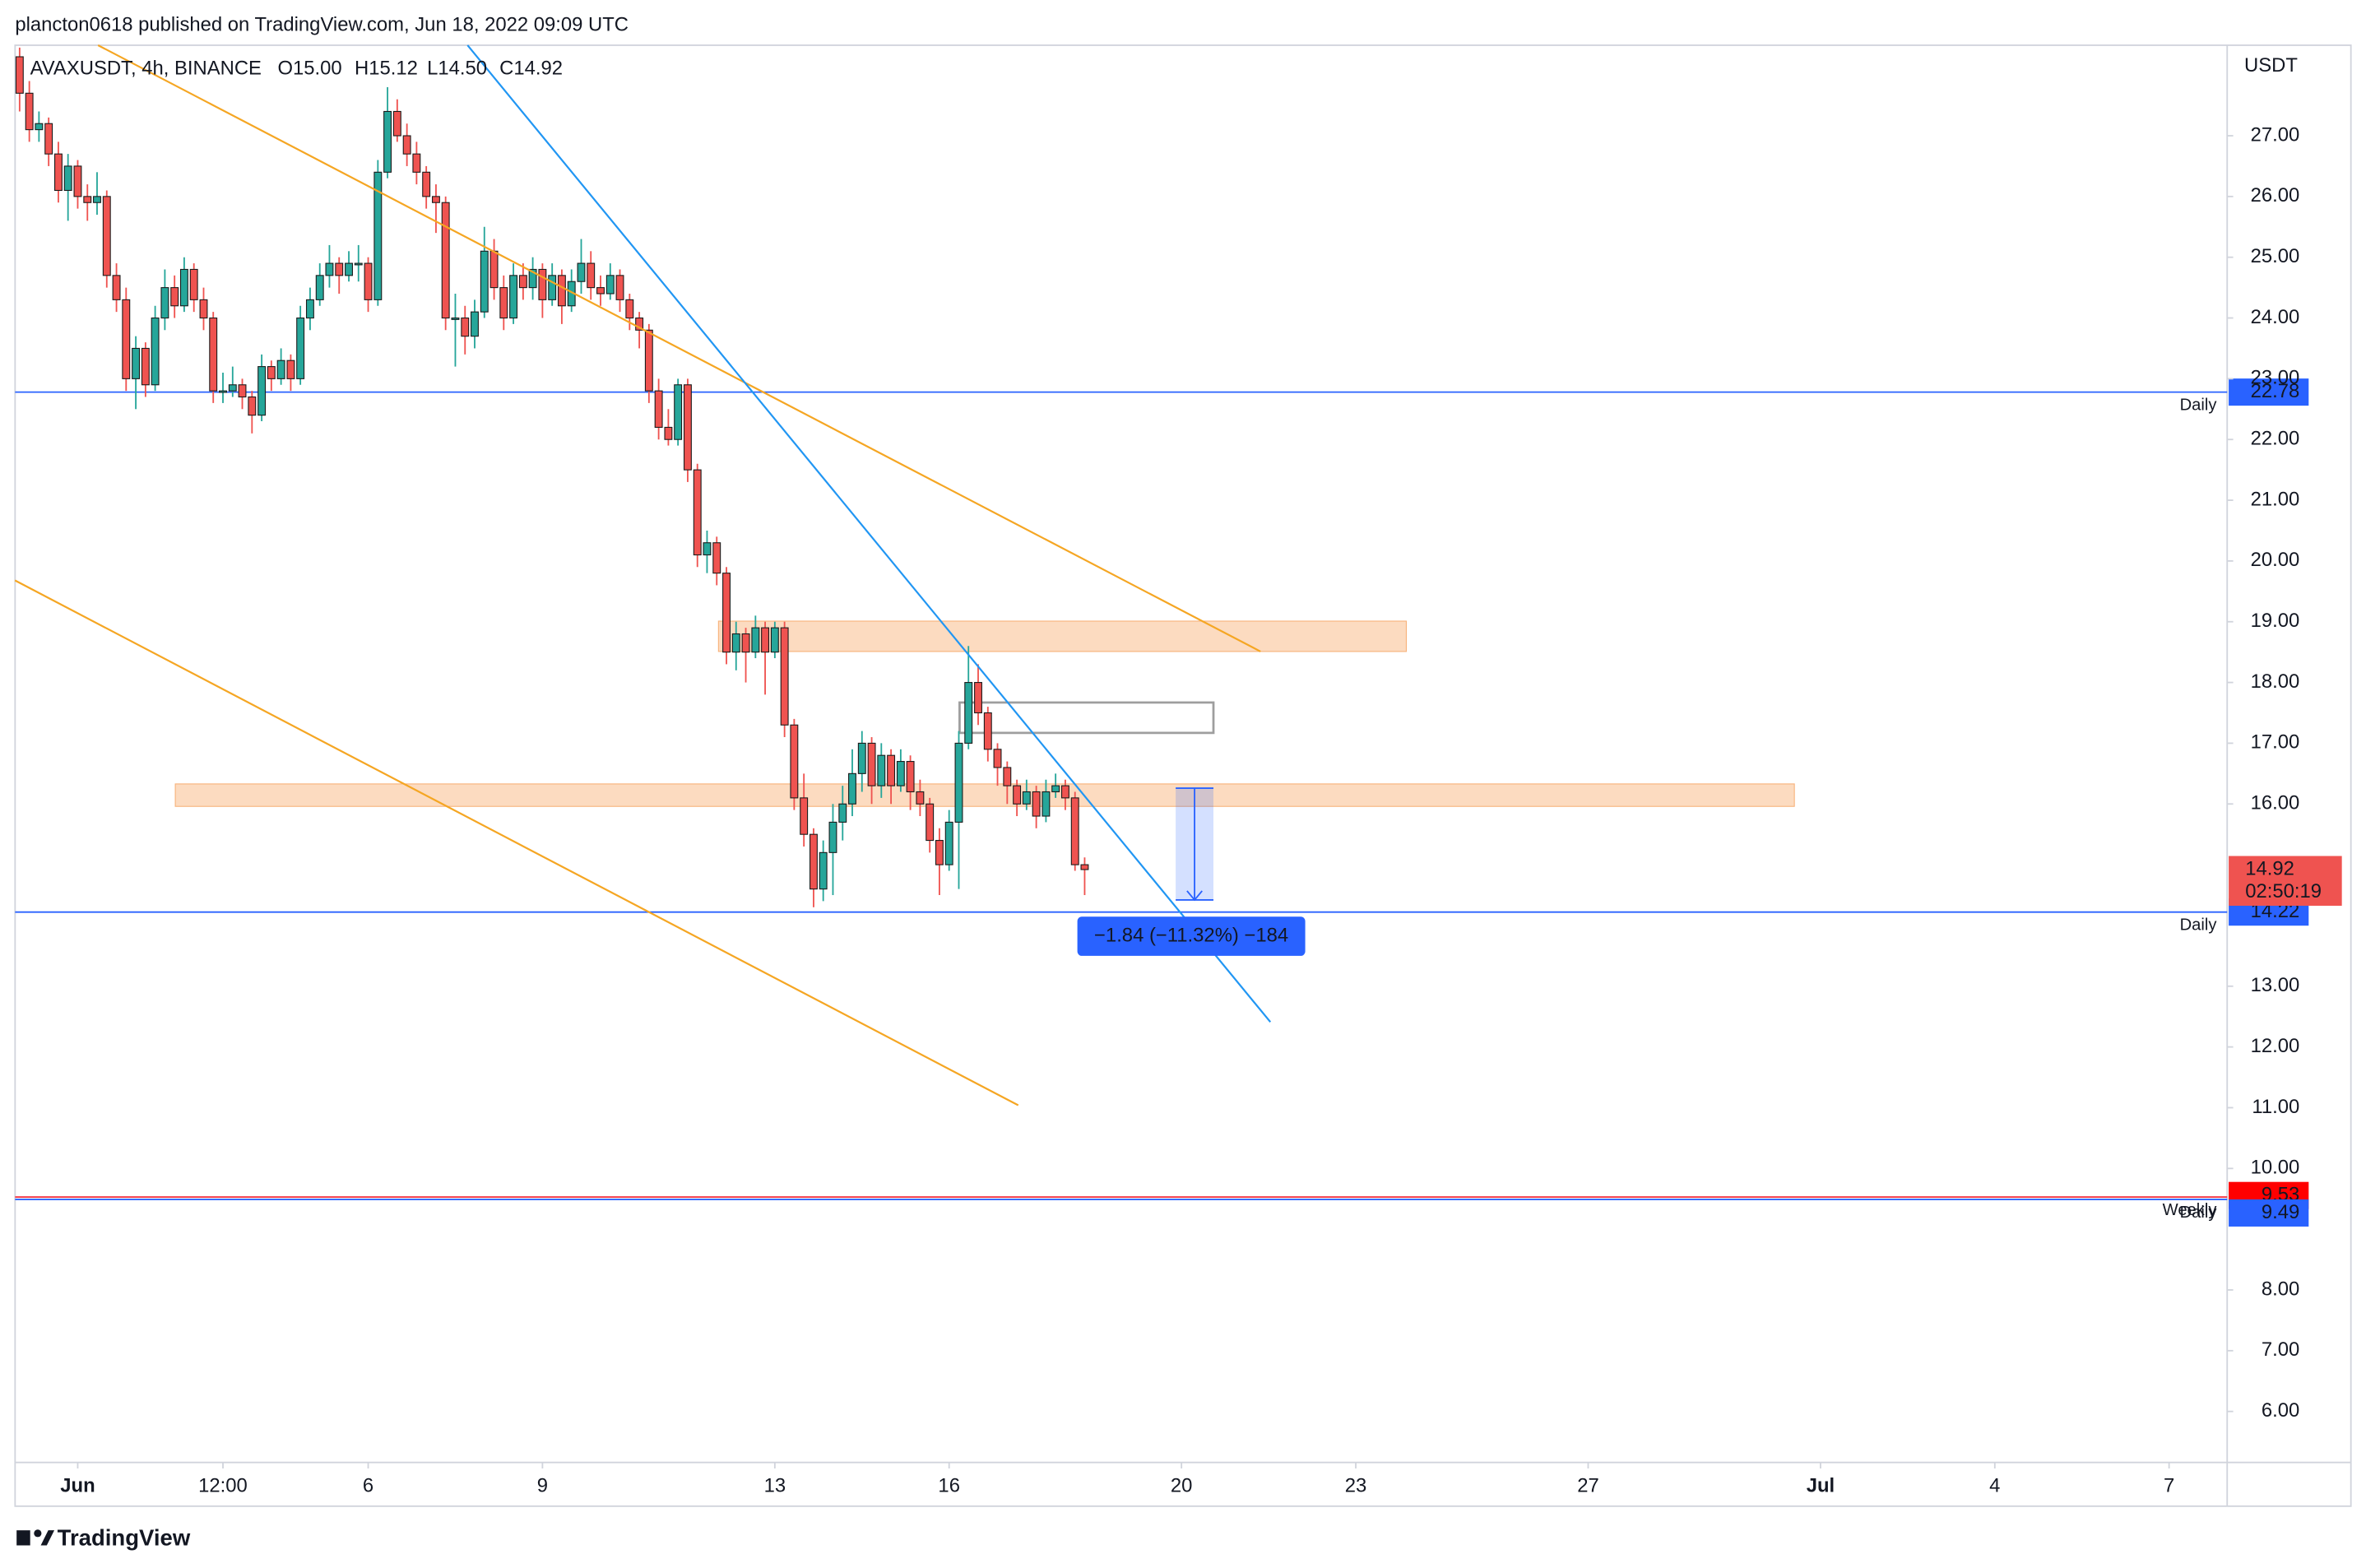 The image size is (2366, 1568). What do you see at coordinates (775, 1485) in the screenshot?
I see `x-tick-label: 13` at bounding box center [775, 1485].